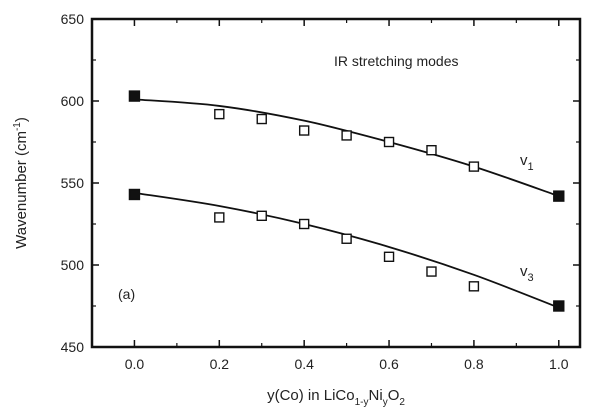 The width and height of the screenshot is (601, 412). Describe the element at coordinates (21, 183) in the screenshot. I see `y-axis-label: Wavenumber (cm-1)` at that location.